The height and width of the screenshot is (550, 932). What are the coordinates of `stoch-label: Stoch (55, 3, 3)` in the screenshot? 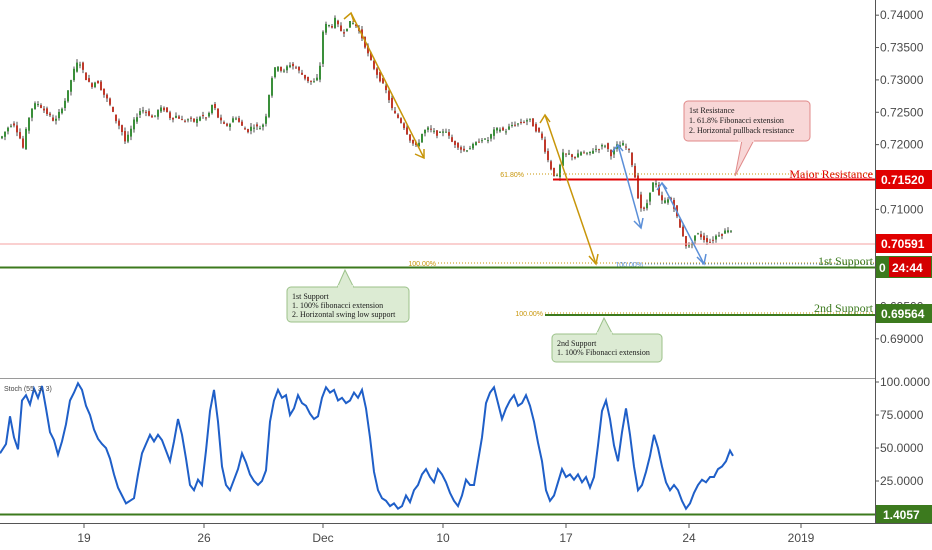 It's located at (28, 389).